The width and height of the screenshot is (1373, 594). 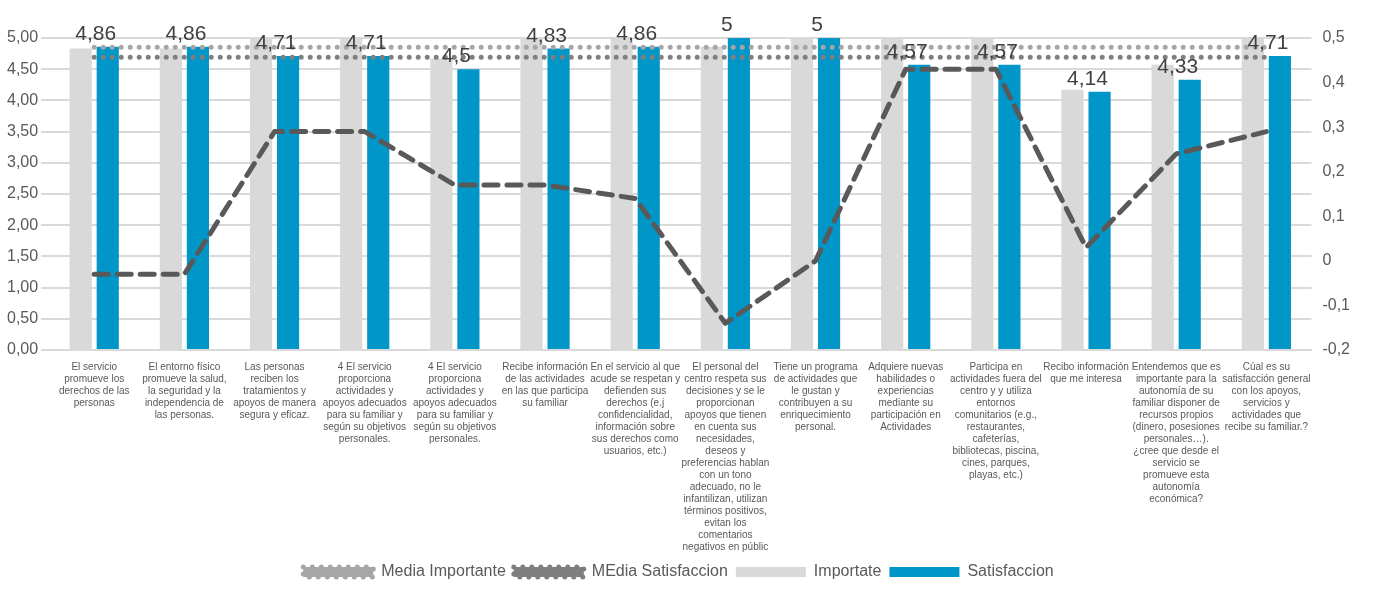 What do you see at coordinates (847, 571) in the screenshot?
I see `legend-label: Importate` at bounding box center [847, 571].